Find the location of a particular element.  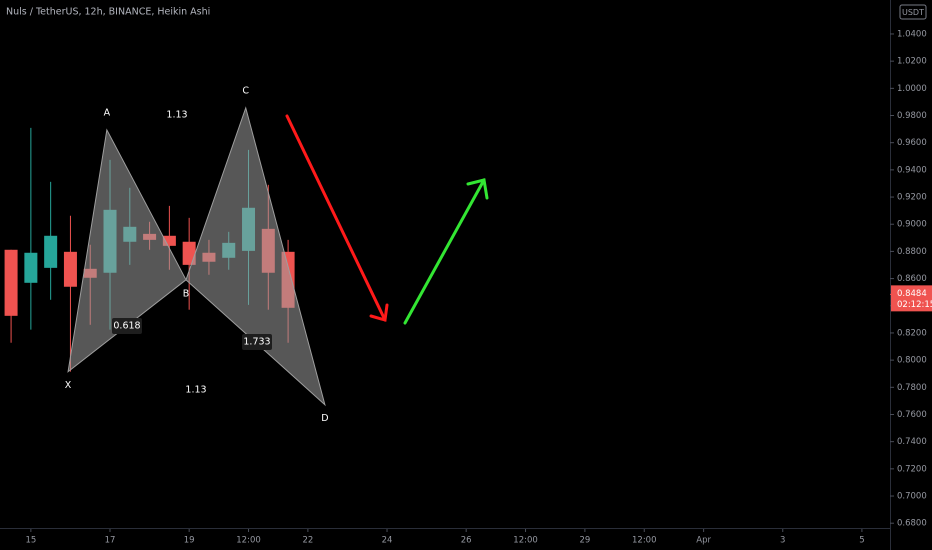

x-tick-label: 26 is located at coordinates (466, 541).